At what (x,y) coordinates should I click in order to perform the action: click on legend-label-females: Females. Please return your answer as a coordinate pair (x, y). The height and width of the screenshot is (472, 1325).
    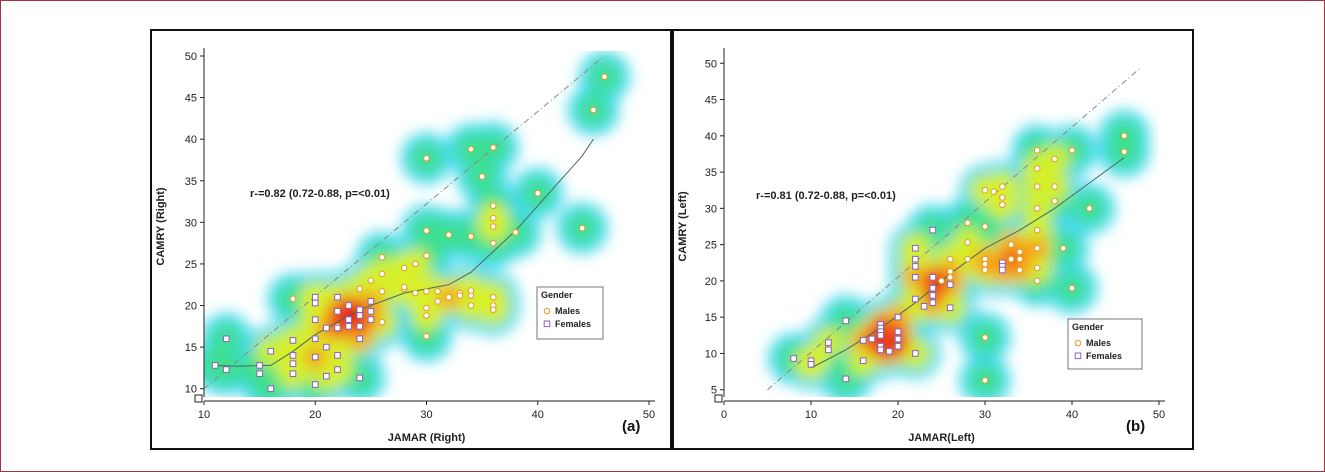
    Looking at the image, I should click on (573, 324).